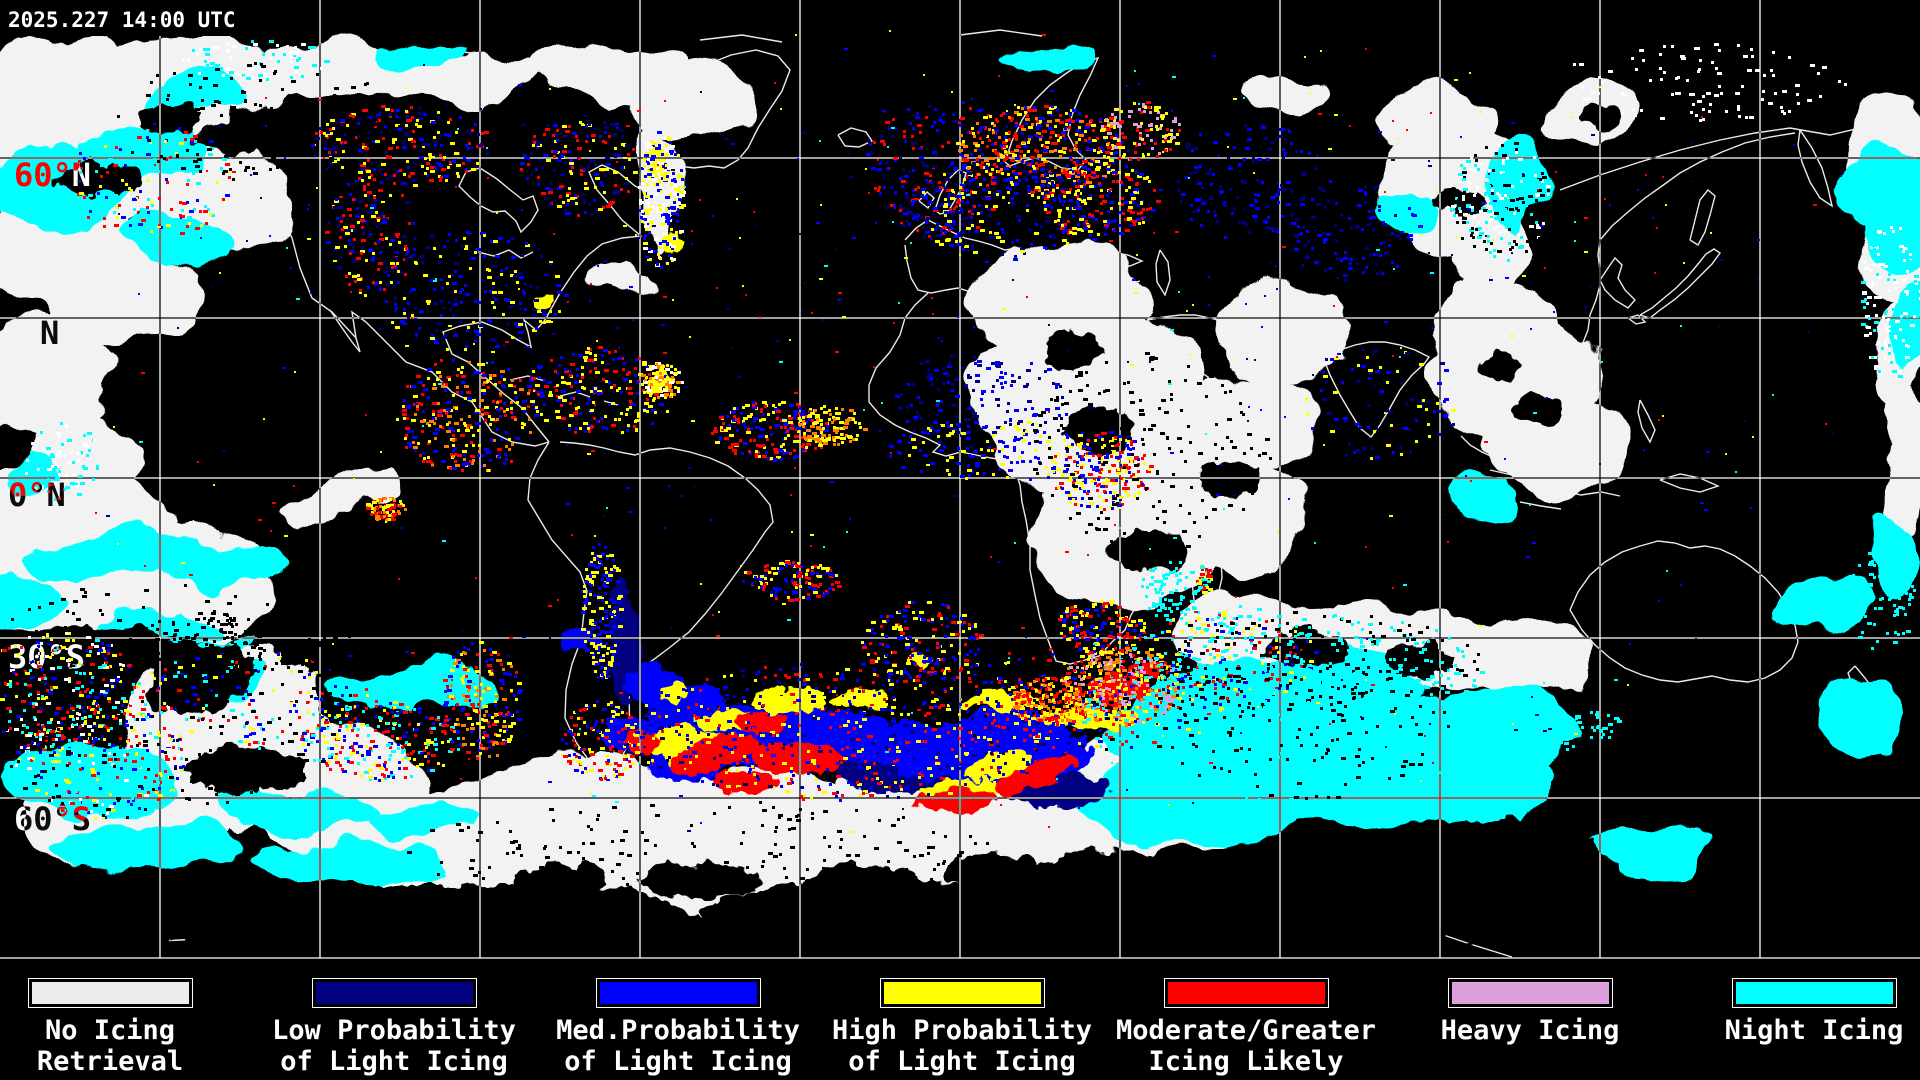  I want to click on latitude-labels: 60°N N 0°N 30°S 60°S, so click(49, 497).